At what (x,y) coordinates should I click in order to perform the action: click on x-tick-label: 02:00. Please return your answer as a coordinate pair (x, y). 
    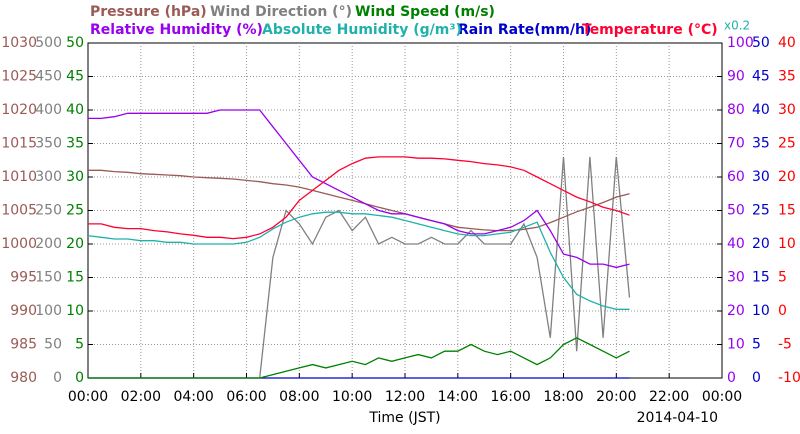
    Looking at the image, I should click on (141, 397).